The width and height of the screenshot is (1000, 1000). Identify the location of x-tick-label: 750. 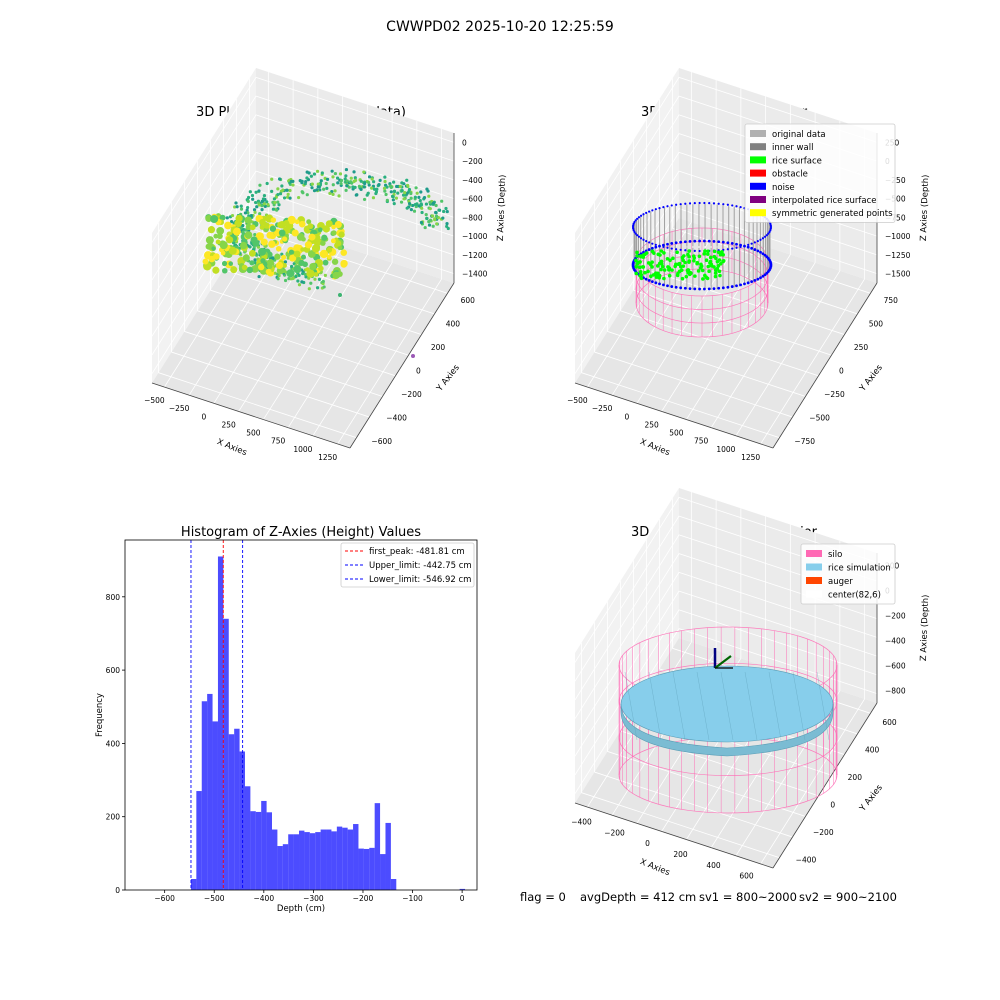
(701, 441).